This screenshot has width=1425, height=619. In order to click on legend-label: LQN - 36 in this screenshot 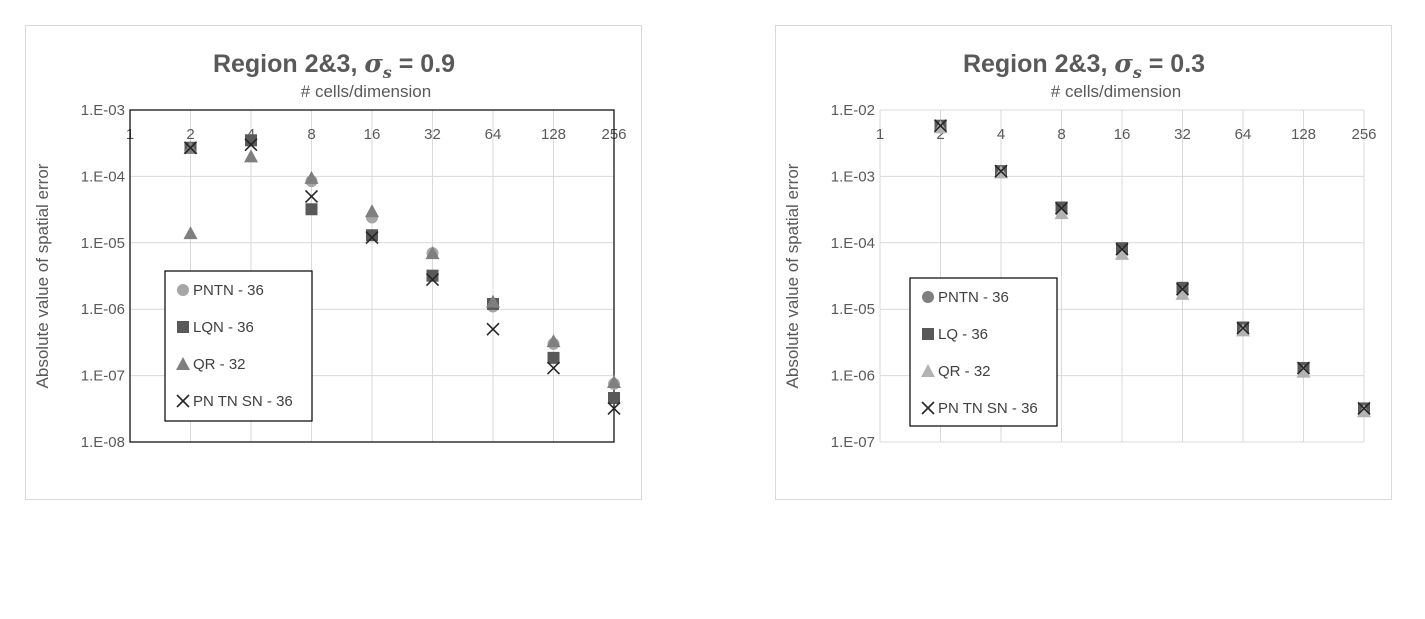, I will do `click(223, 327)`.